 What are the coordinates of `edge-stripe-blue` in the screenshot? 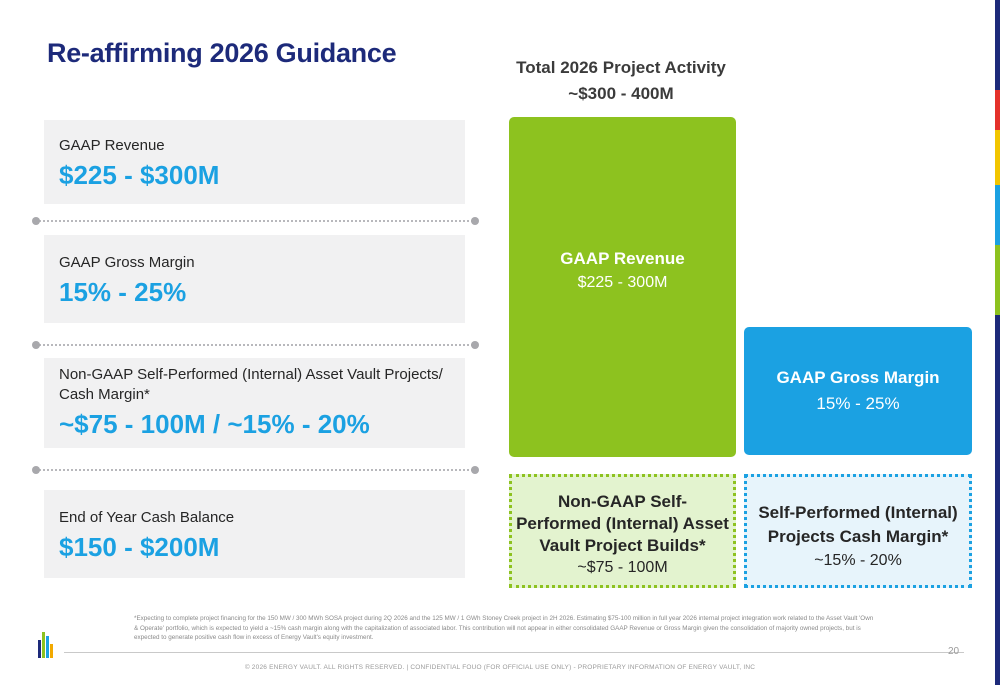 It's located at (997, 215).